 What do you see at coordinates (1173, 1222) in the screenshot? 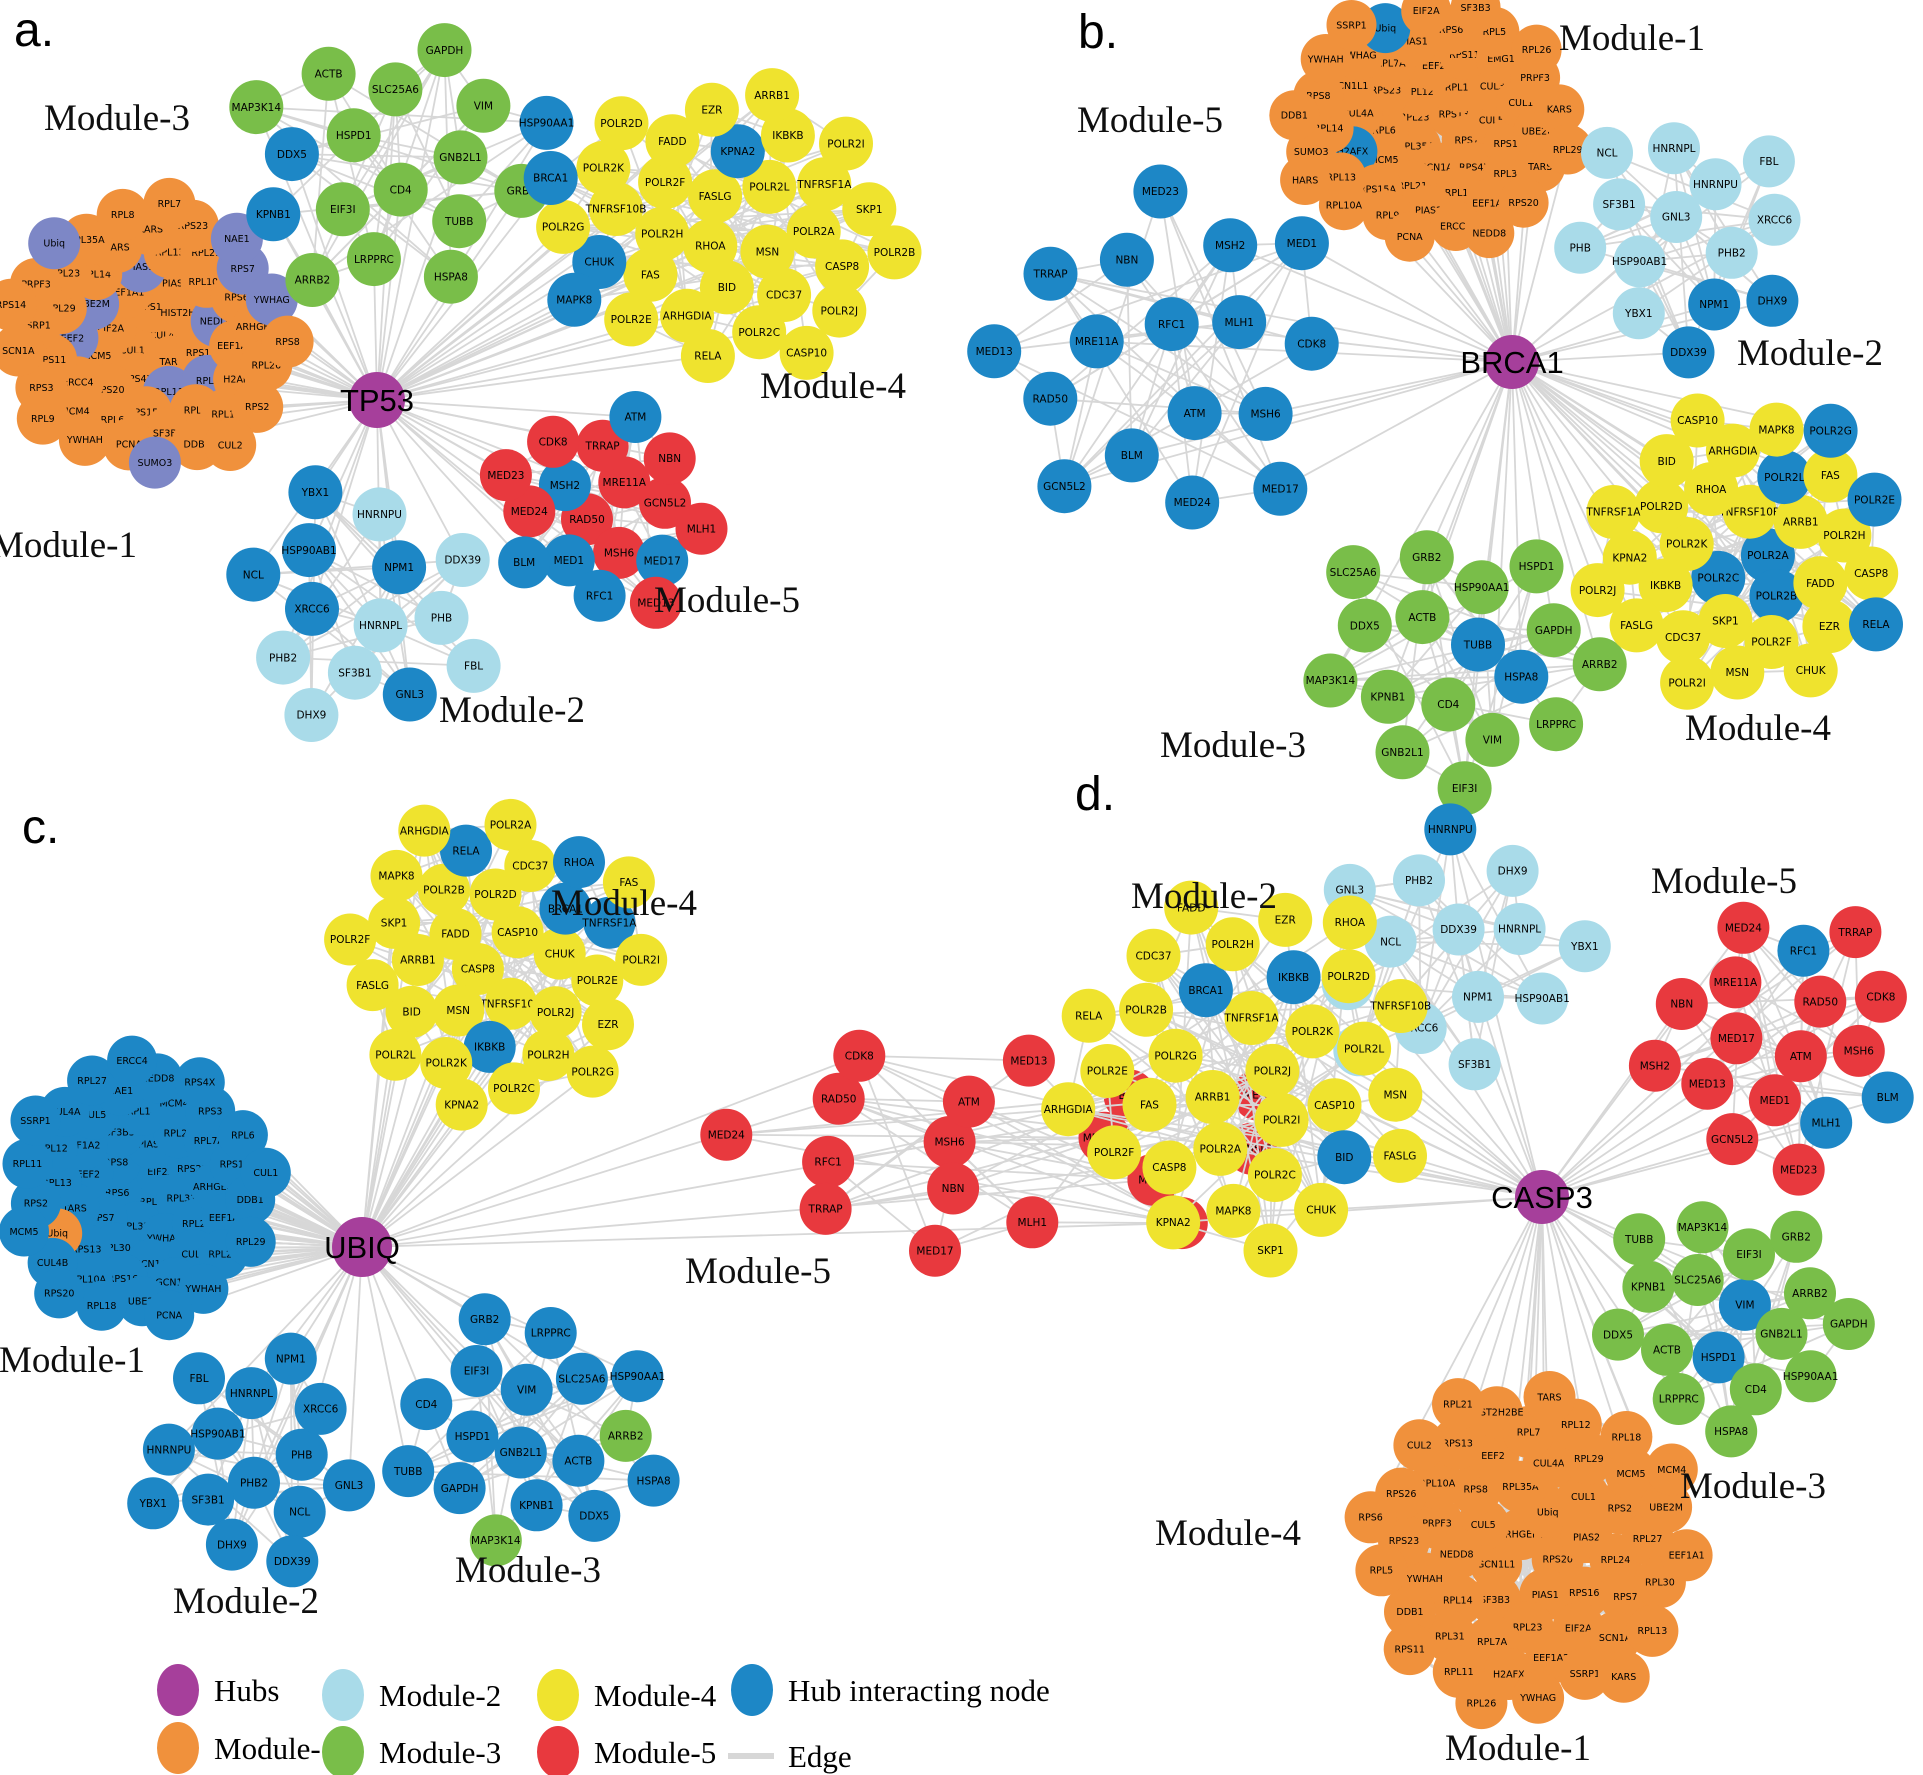
I see `node-KPNA2` at bounding box center [1173, 1222].